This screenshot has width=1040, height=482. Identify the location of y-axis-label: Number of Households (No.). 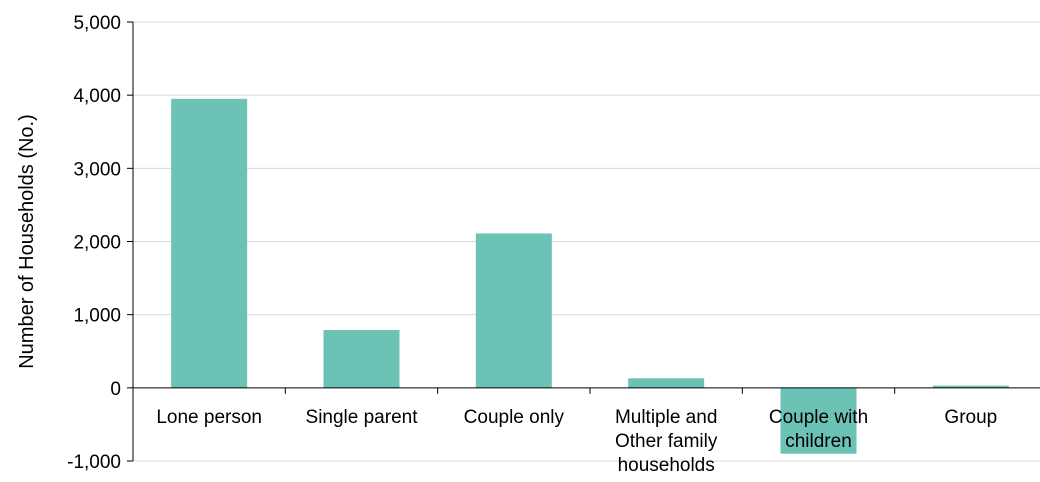
(27, 241).